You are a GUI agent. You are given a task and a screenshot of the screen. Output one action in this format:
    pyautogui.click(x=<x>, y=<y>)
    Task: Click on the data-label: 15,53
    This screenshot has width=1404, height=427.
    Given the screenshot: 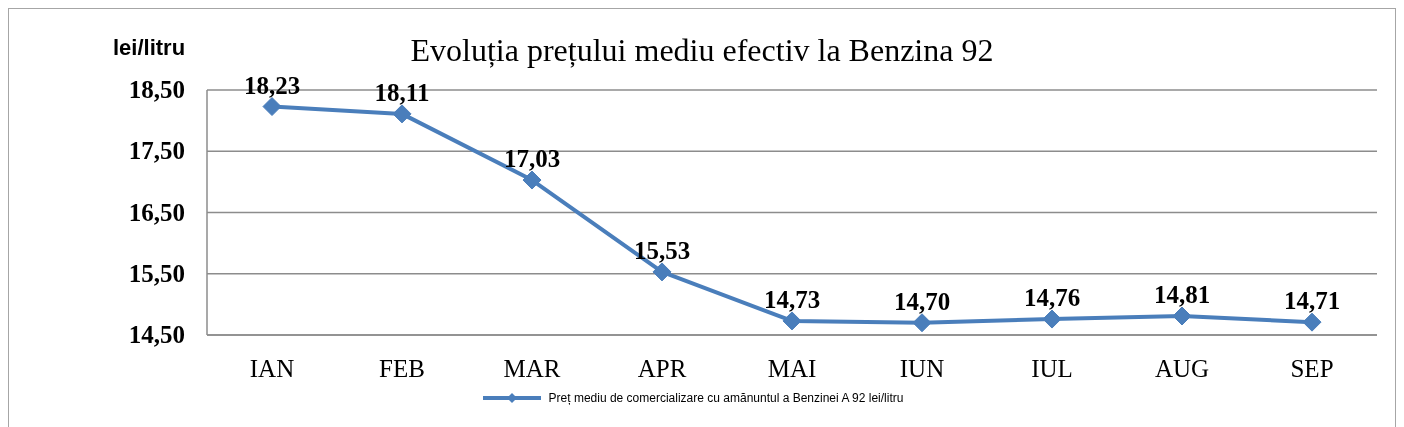 What is the action you would take?
    pyautogui.click(x=662, y=250)
    